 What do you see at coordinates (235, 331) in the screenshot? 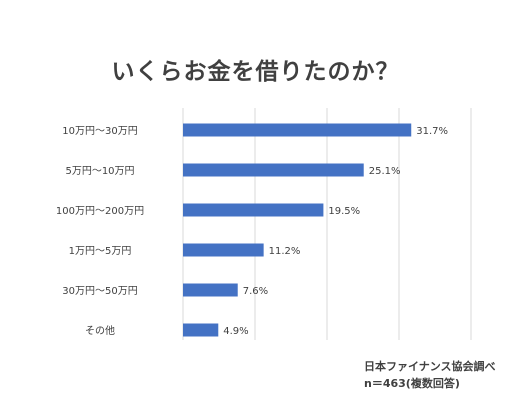
I see `value-label: 4.9%` at bounding box center [235, 331].